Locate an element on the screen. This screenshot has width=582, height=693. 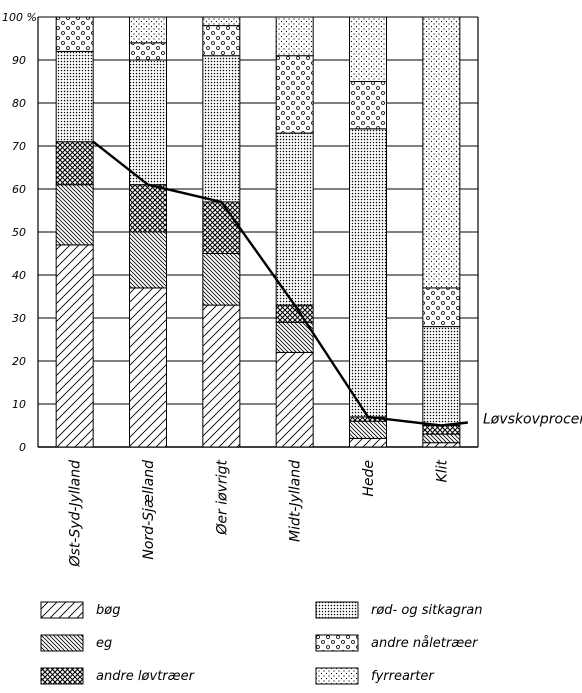
y-tick-label: 40 is located at coordinates (19, 275).